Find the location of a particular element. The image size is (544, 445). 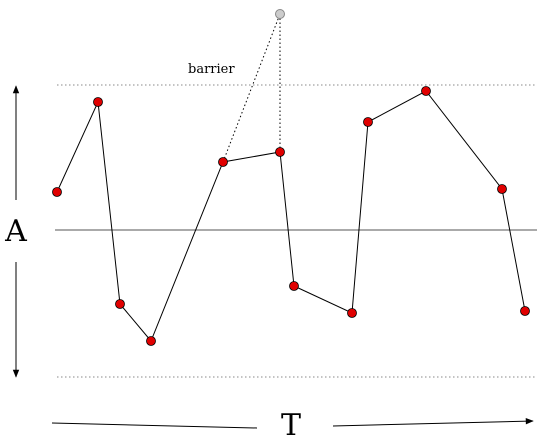

barrier-point is located at coordinates (280, 14).